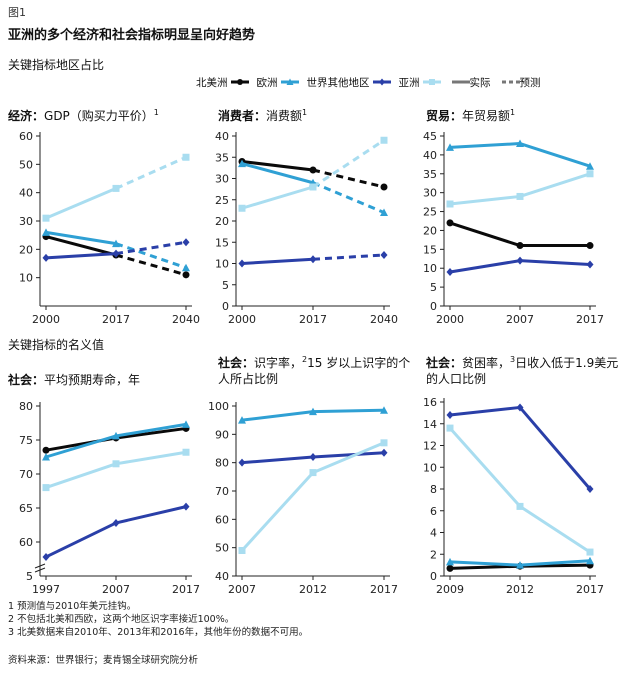 This screenshot has height=680, width=640. What do you see at coordinates (444, 363) in the screenshot?
I see `chart-title-prefix: 社会：` at bounding box center [444, 363].